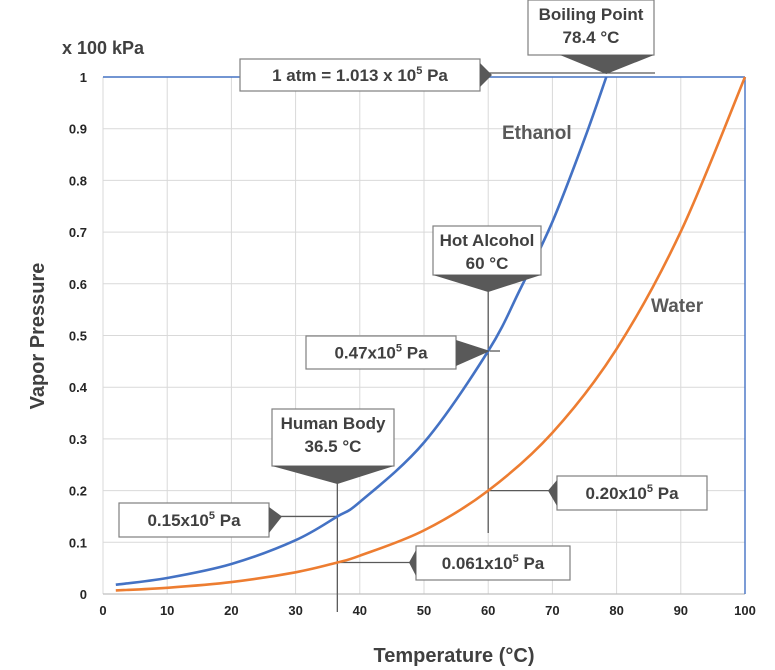 Image resolution: width=775 pixels, height=670 pixels. I want to click on x-axis-title: Temperature (°C), so click(454, 656).